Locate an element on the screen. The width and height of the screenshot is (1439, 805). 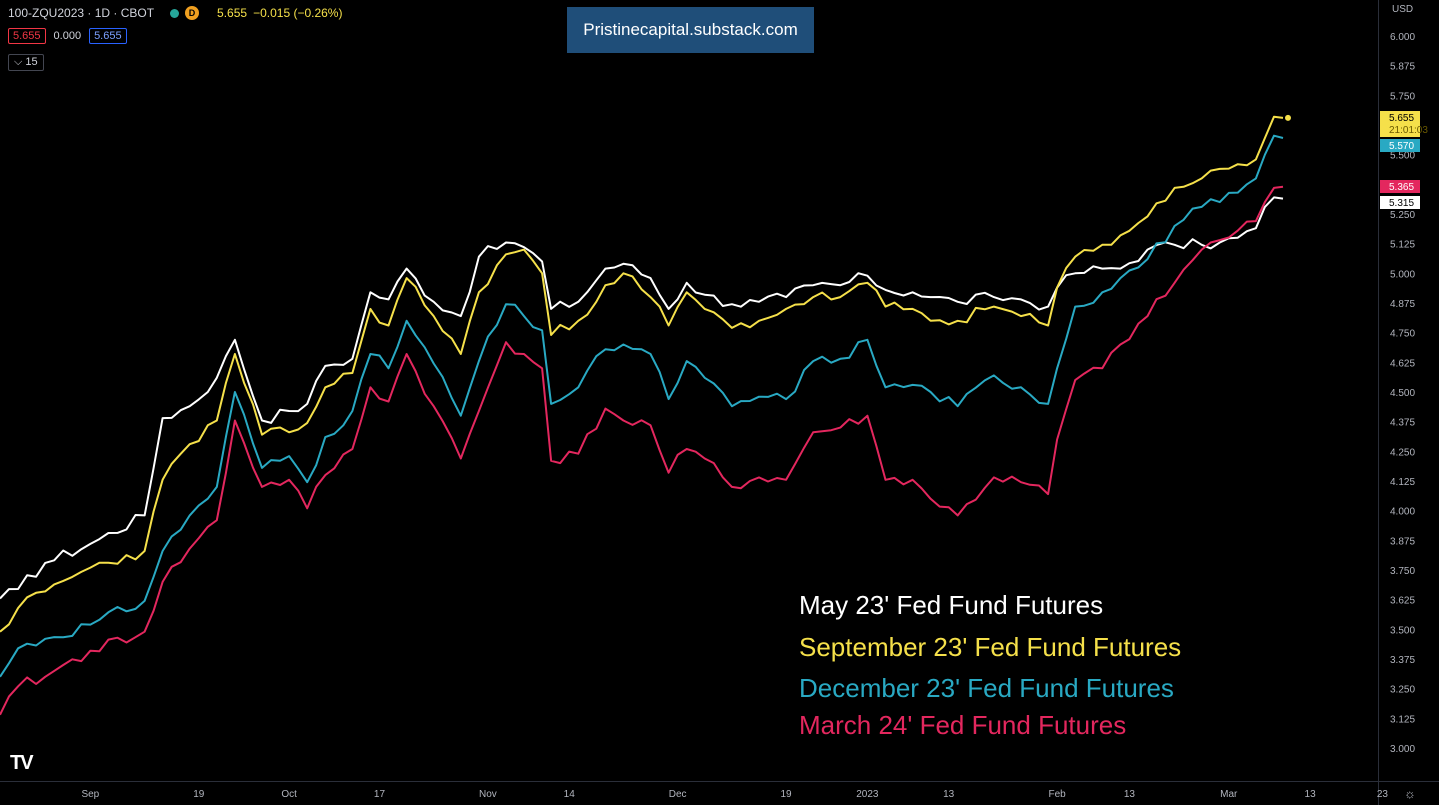
indicators-toggle: ⌵ 15 is located at coordinates (26, 62).